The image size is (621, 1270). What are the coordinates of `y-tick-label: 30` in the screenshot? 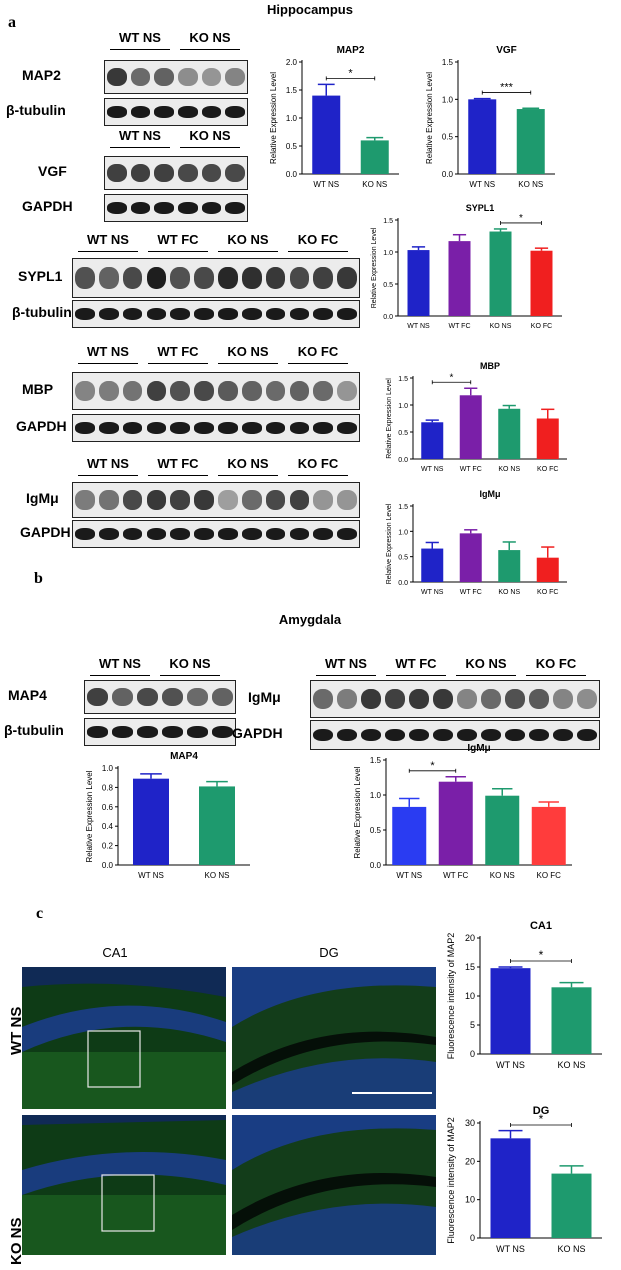 It's located at (470, 1123).